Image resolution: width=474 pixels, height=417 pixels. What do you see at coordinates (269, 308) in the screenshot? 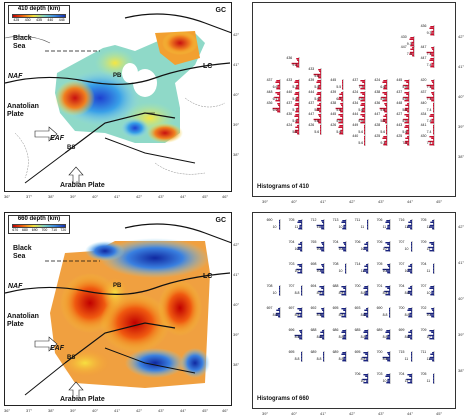
I see `histogram-mean: 697` at bounding box center [269, 308].